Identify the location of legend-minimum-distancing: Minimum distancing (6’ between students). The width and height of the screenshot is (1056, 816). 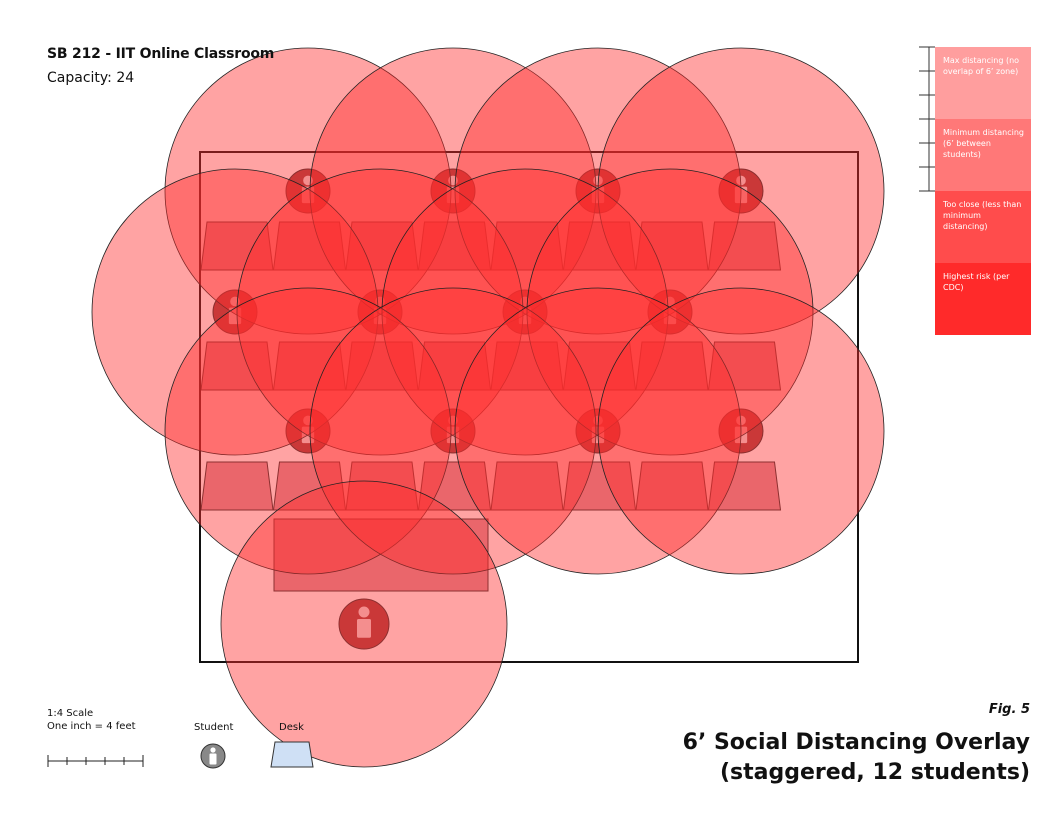
(983, 155).